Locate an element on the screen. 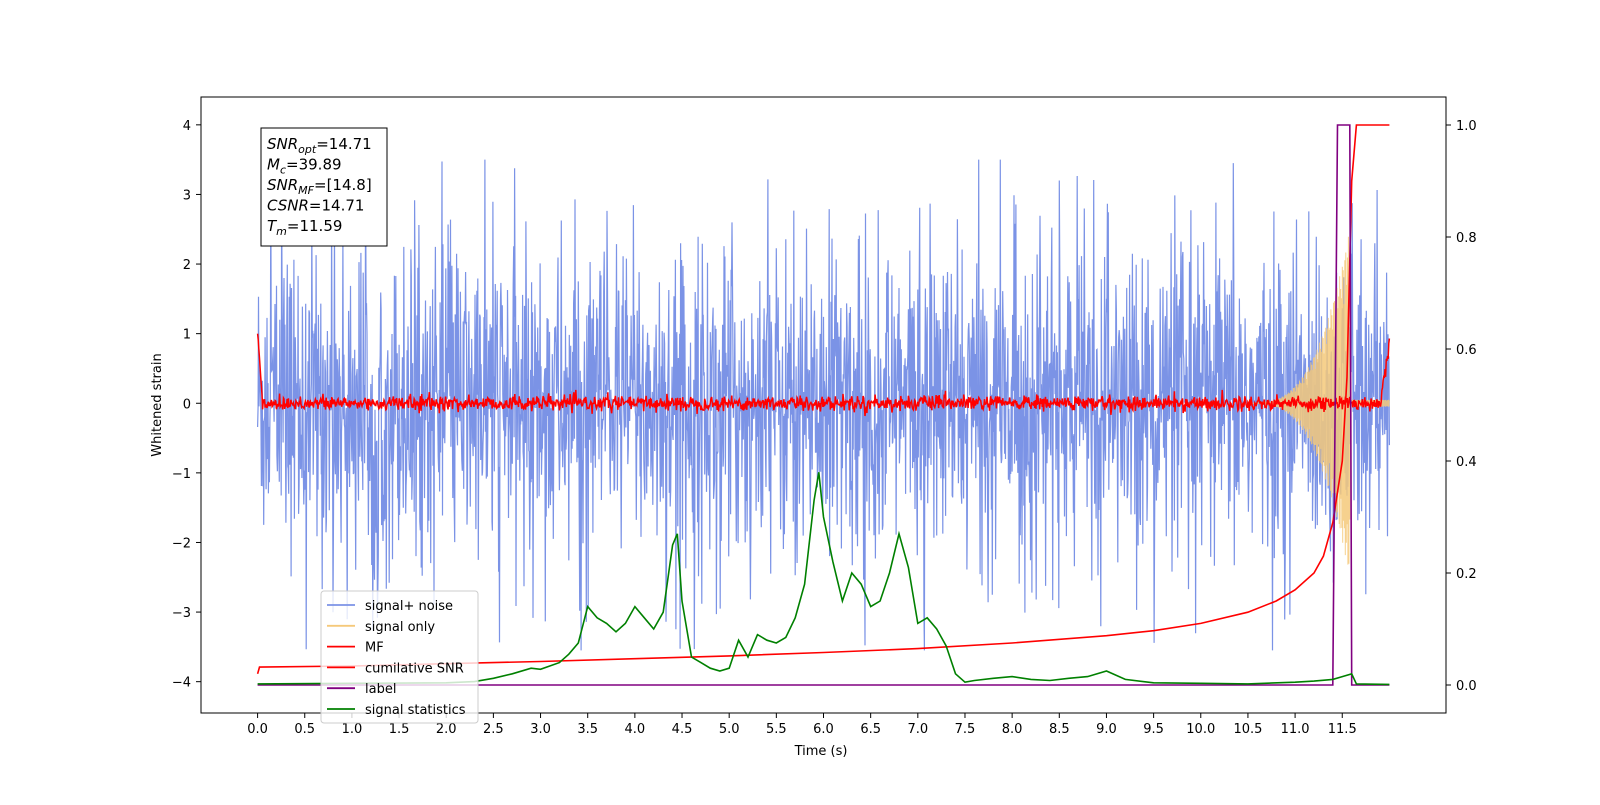 The image size is (1600, 805). x-tick-label: 10.5 is located at coordinates (1247, 729).